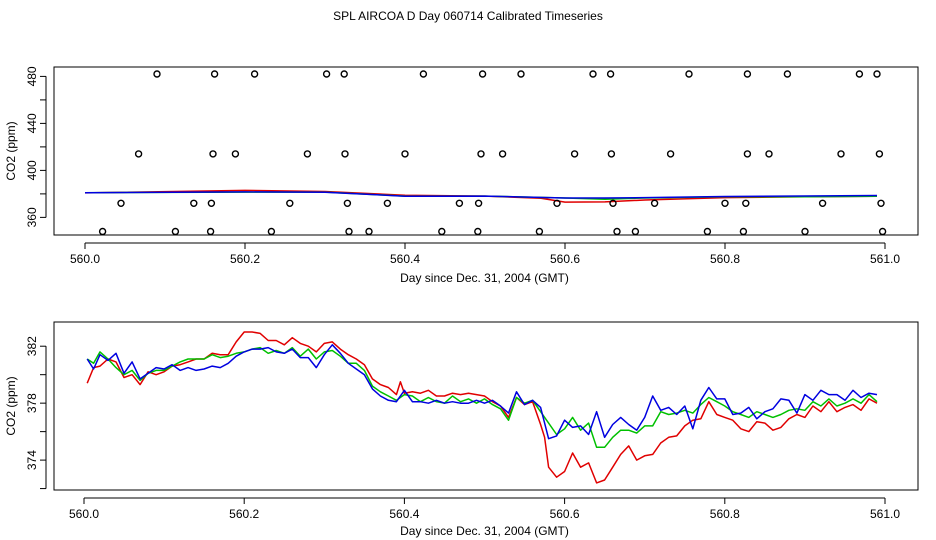 This screenshot has width=936, height=540. What do you see at coordinates (484, 278) in the screenshot?
I see `top-x-axis-label: Day since Dec. 31, 2004 (GMT)` at bounding box center [484, 278].